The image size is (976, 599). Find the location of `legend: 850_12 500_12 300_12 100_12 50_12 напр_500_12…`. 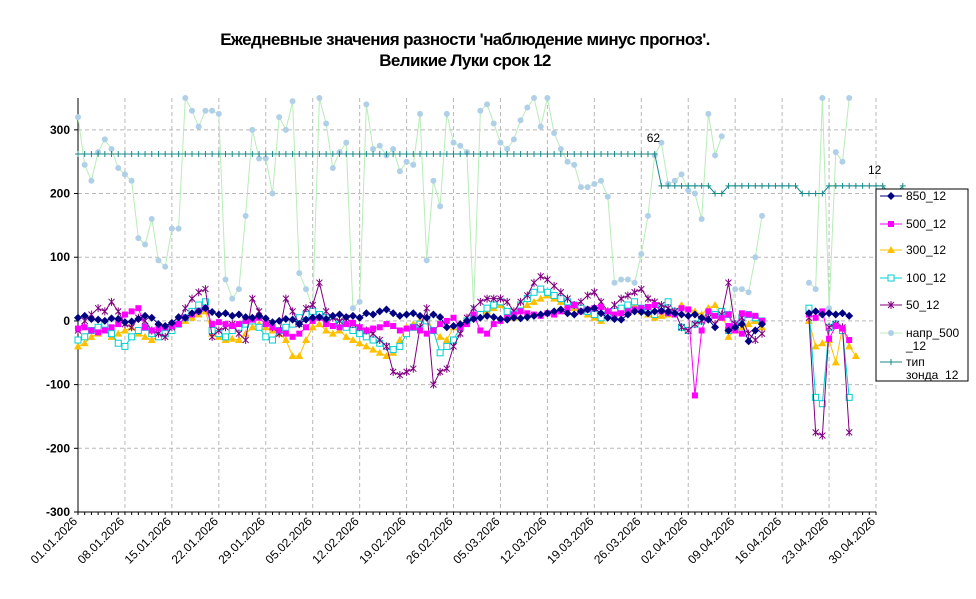

legend: 850_12 500_12 300_12 100_12 50_12 напр_500_12… is located at coordinates (922, 285).